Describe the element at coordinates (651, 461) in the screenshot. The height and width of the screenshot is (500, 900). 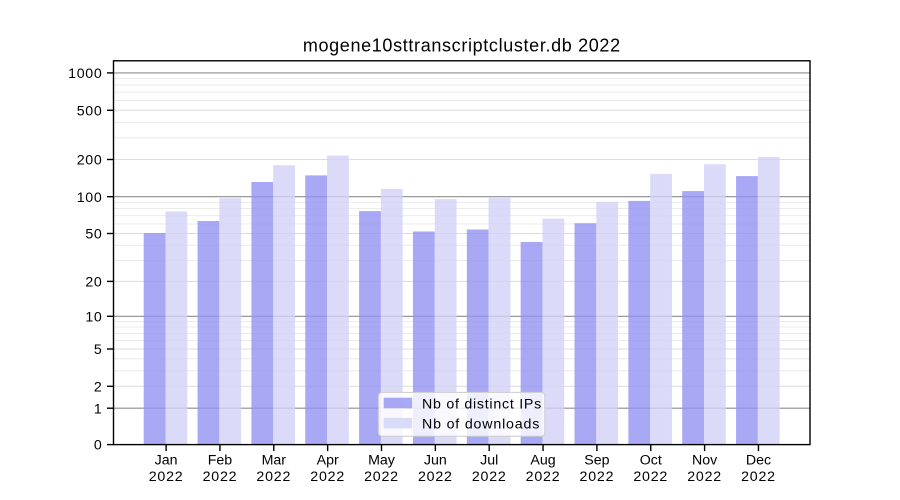
I see `svg-text: Oct` at that location.